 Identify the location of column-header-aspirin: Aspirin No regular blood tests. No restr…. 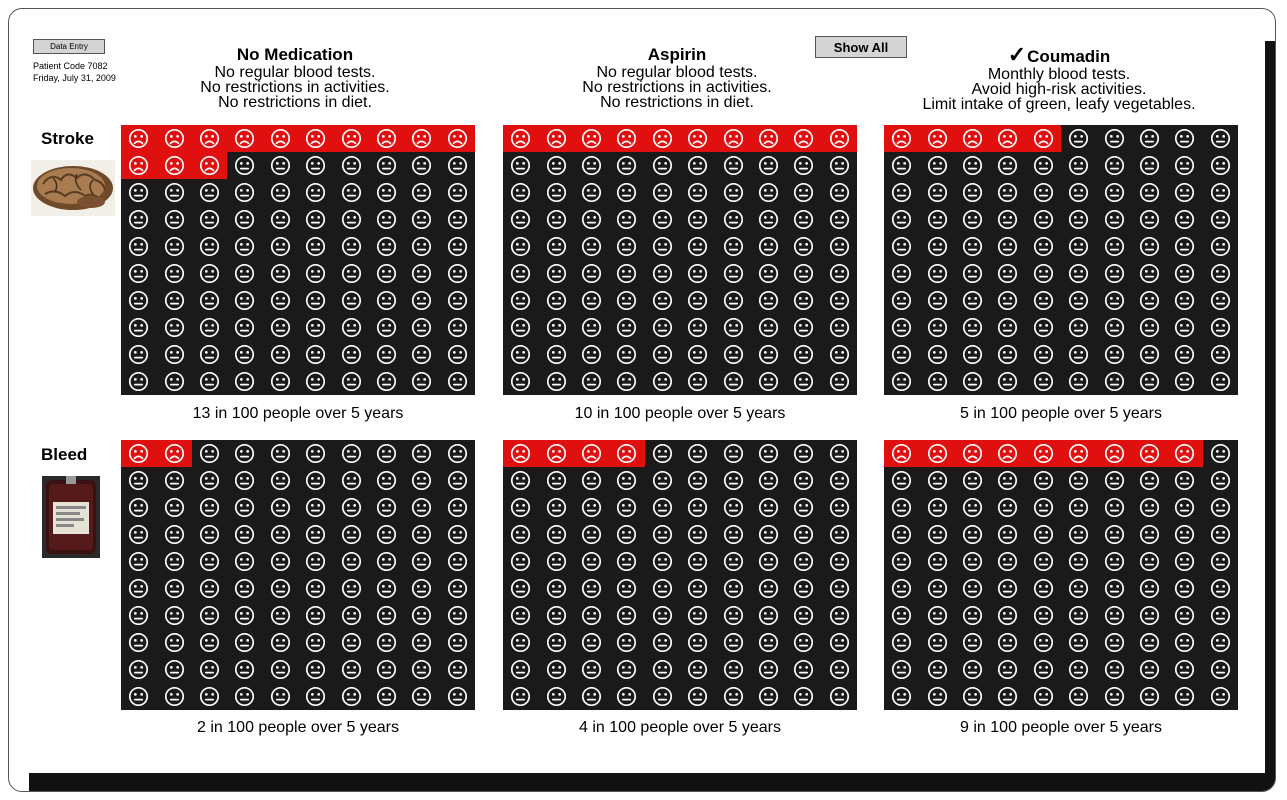
(677, 78).